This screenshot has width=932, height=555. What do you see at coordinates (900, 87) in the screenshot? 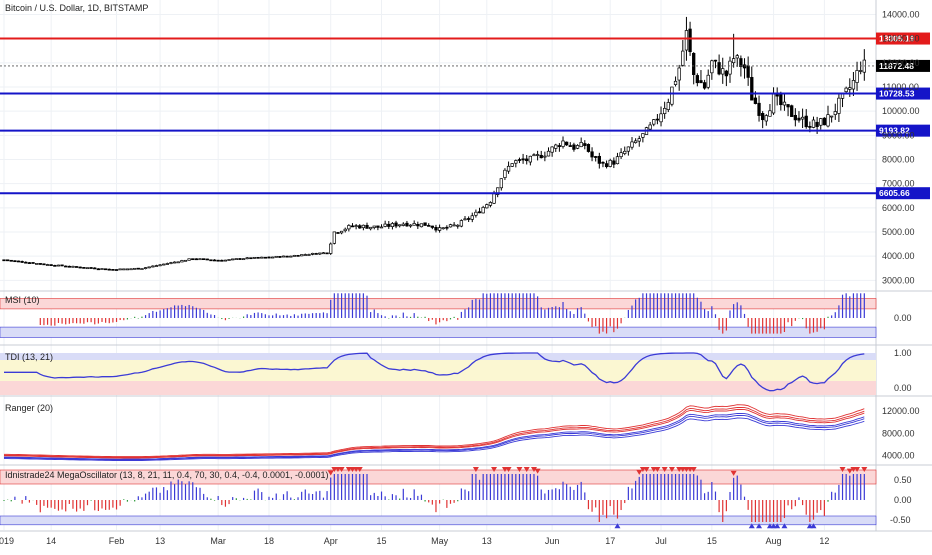
I see `price-axis-tick: 11000.00` at bounding box center [900, 87].